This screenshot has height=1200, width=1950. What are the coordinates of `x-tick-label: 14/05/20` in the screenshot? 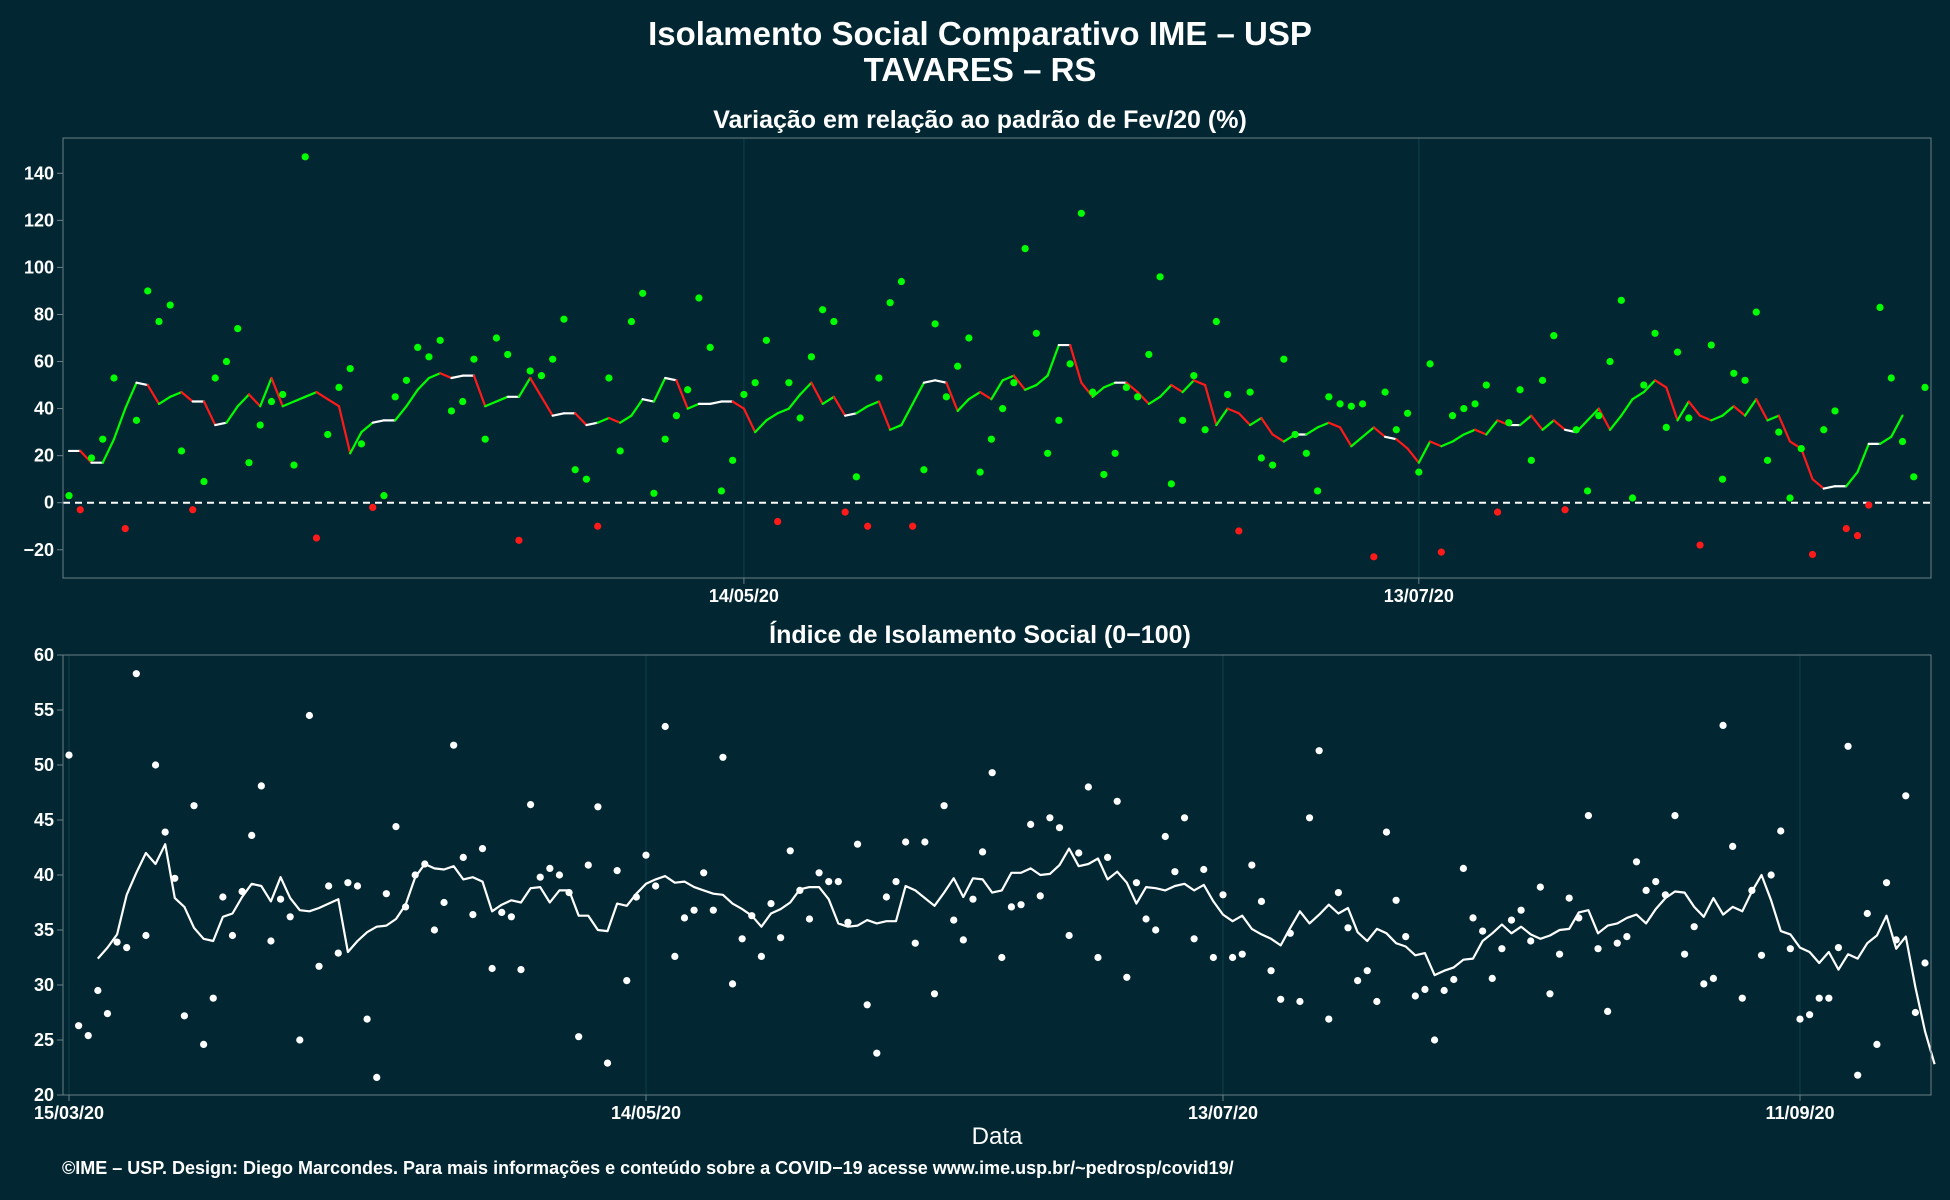 It's located at (646, 1113).